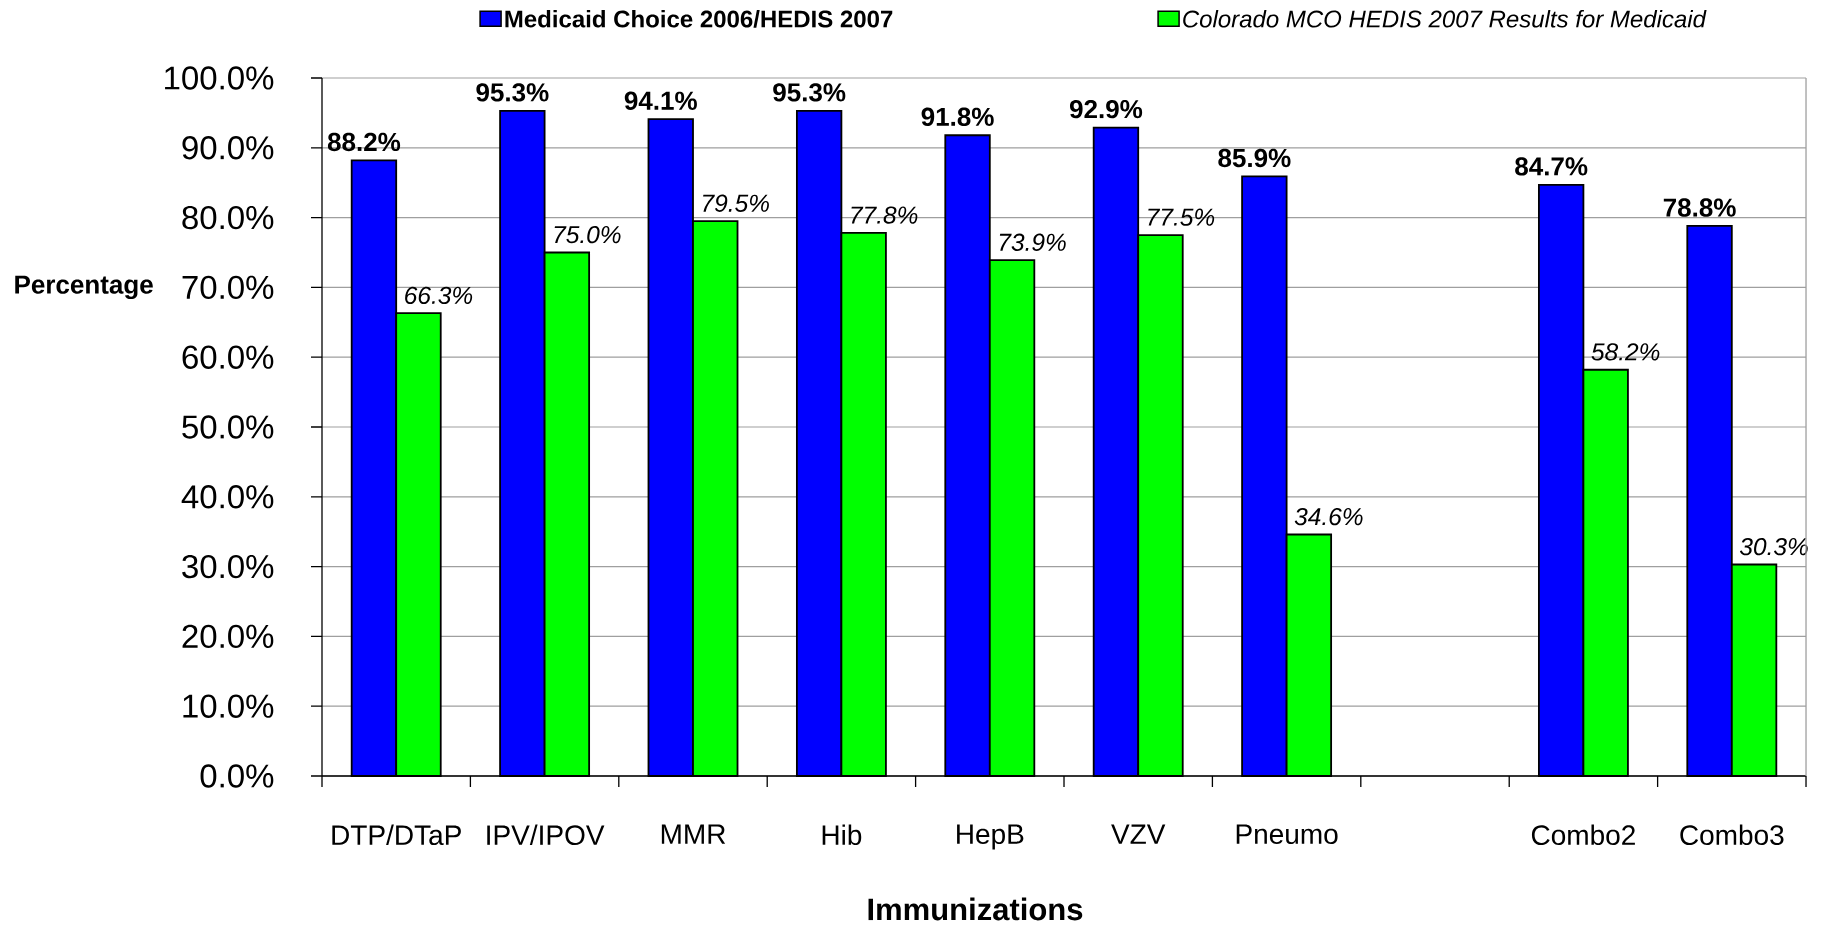 The width and height of the screenshot is (1831, 928). I want to click on x-tick-label: Hib, so click(842, 835).